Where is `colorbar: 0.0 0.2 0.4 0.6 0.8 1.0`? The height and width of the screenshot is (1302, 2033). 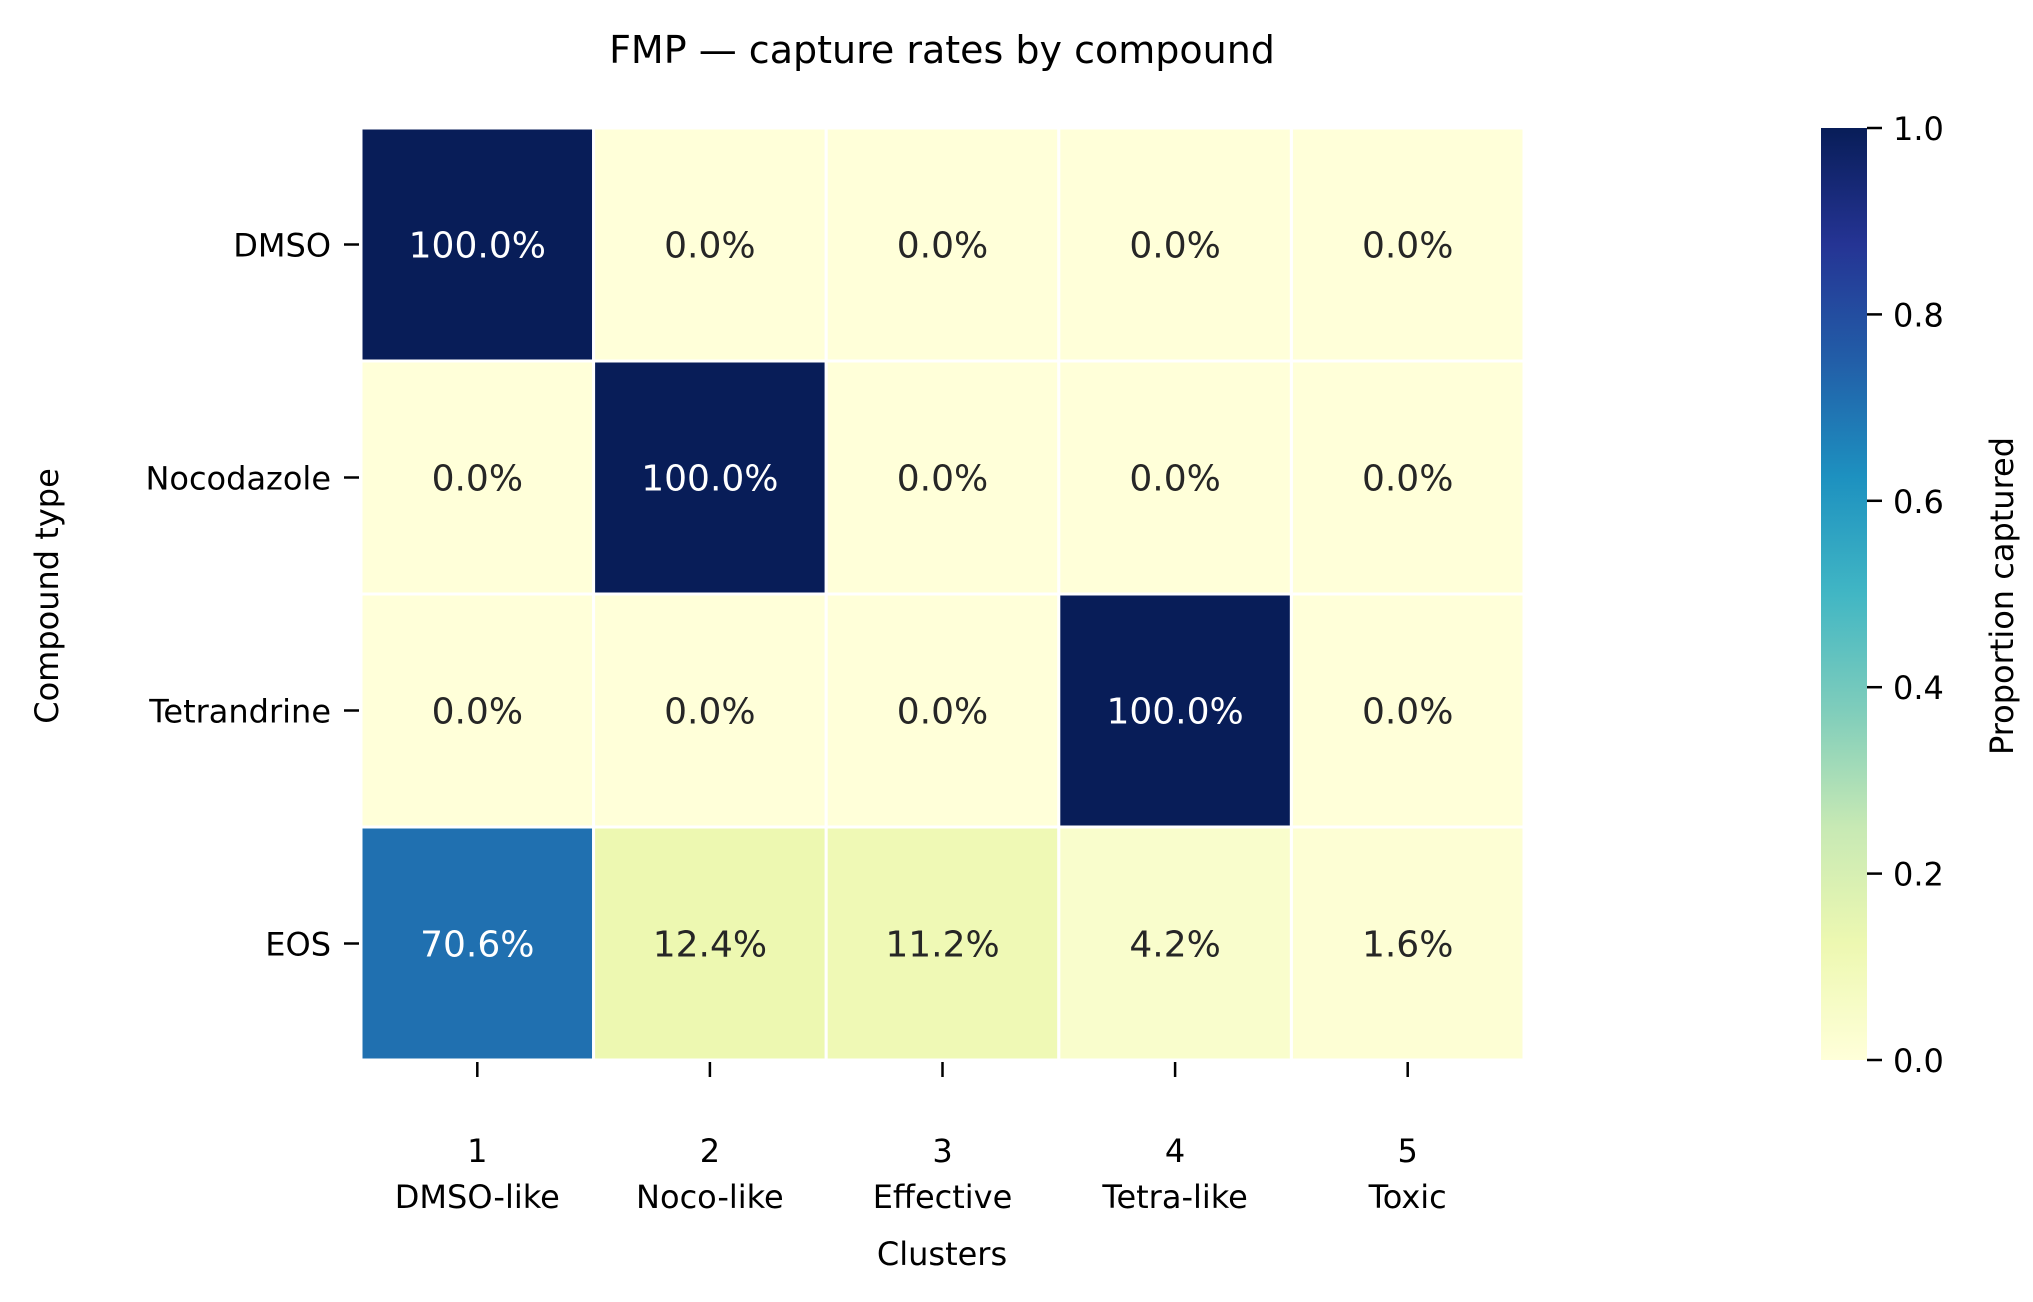 colorbar: 0.0 0.2 0.4 0.6 0.8 1.0 is located at coordinates (1882, 595).